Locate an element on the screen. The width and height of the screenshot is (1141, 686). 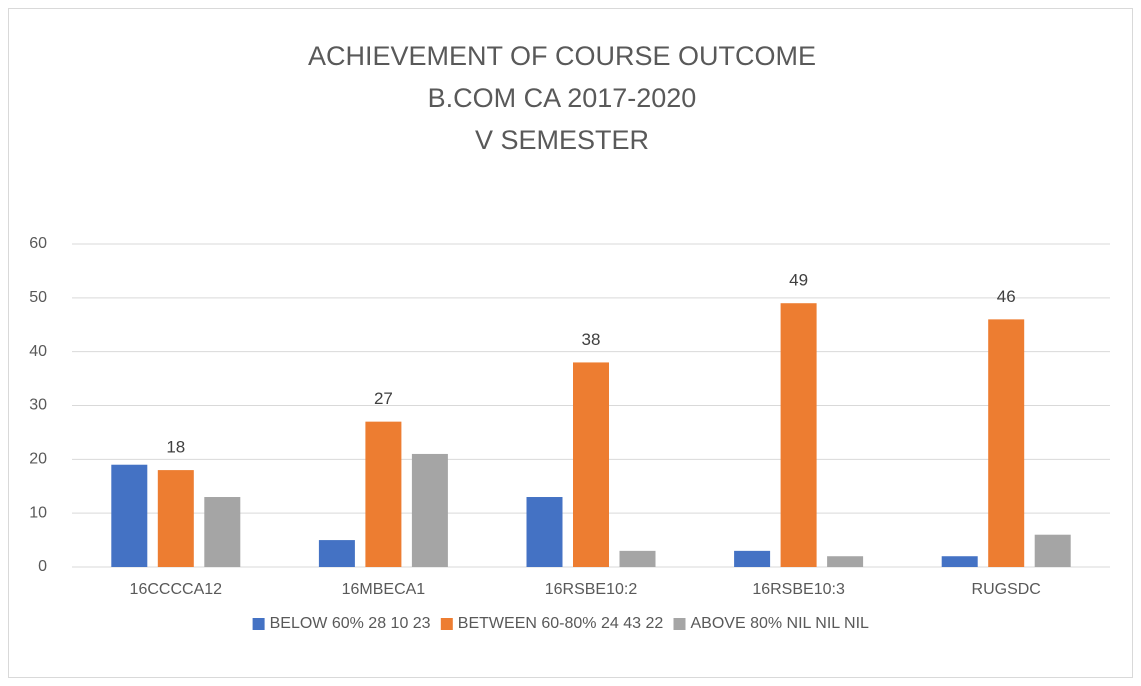
y-tick-label: 20 is located at coordinates (38, 459).